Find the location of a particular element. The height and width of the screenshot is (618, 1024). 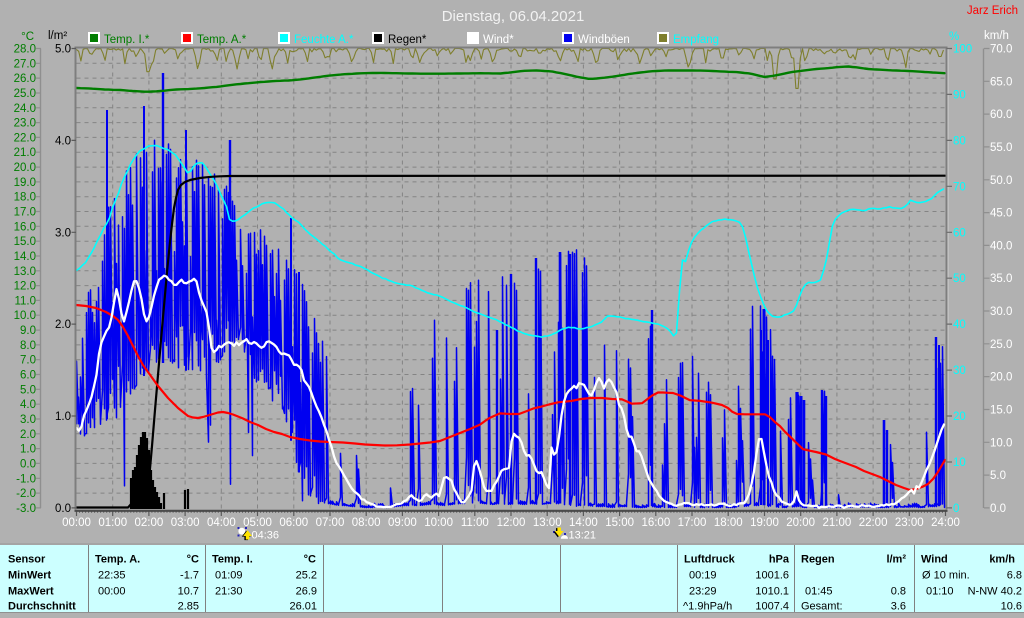

svg-text: Empfang is located at coordinates (696, 40).